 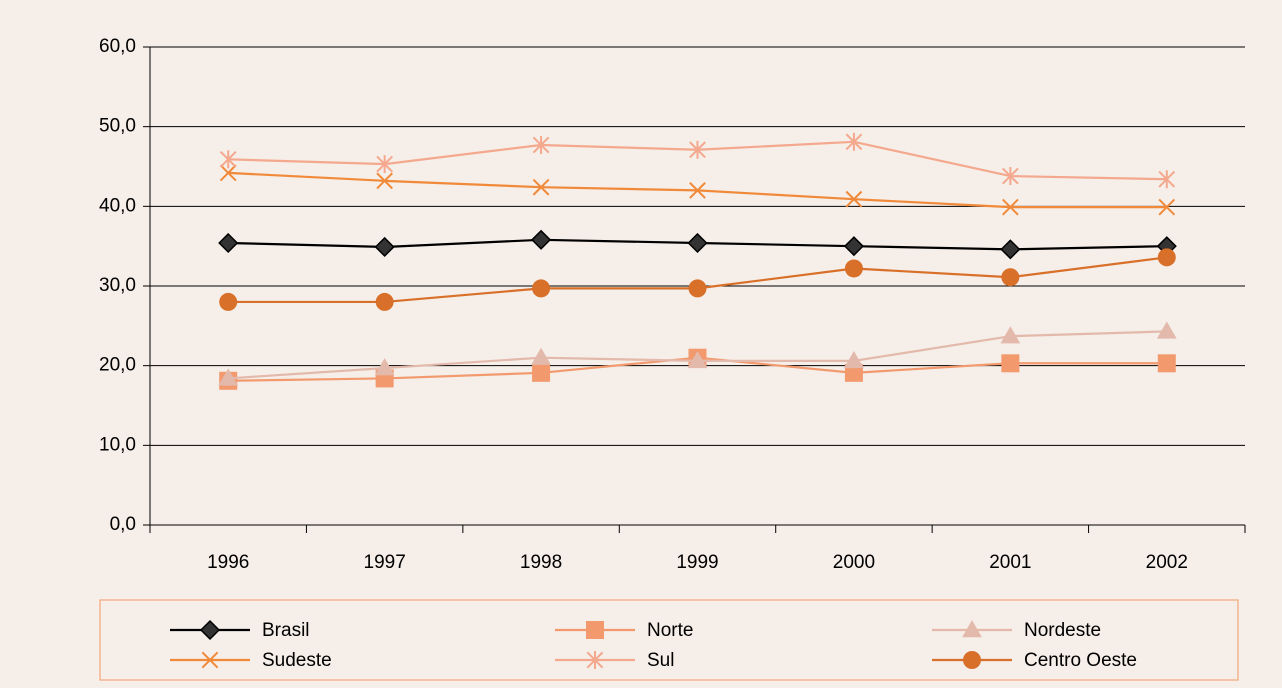 What do you see at coordinates (117, 205) in the screenshot?
I see `y-tick-label: 40,0` at bounding box center [117, 205].